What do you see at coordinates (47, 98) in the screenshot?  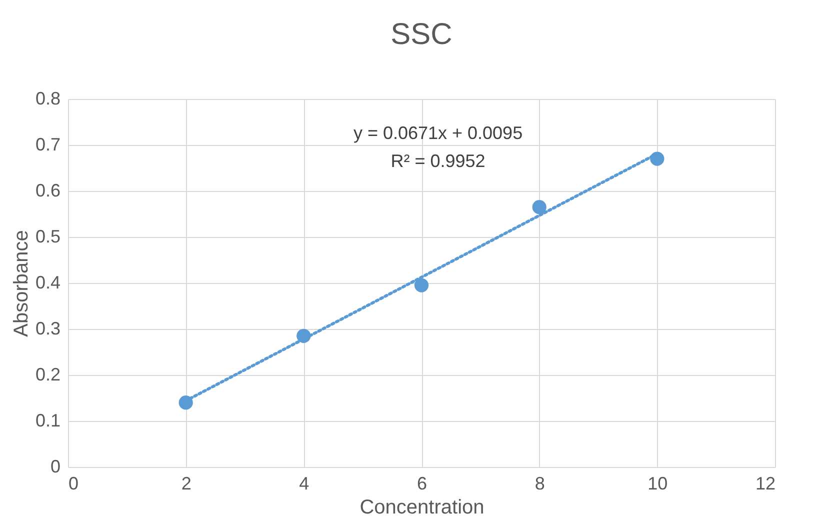 I see `y-tick-label: 0.8` at bounding box center [47, 98].